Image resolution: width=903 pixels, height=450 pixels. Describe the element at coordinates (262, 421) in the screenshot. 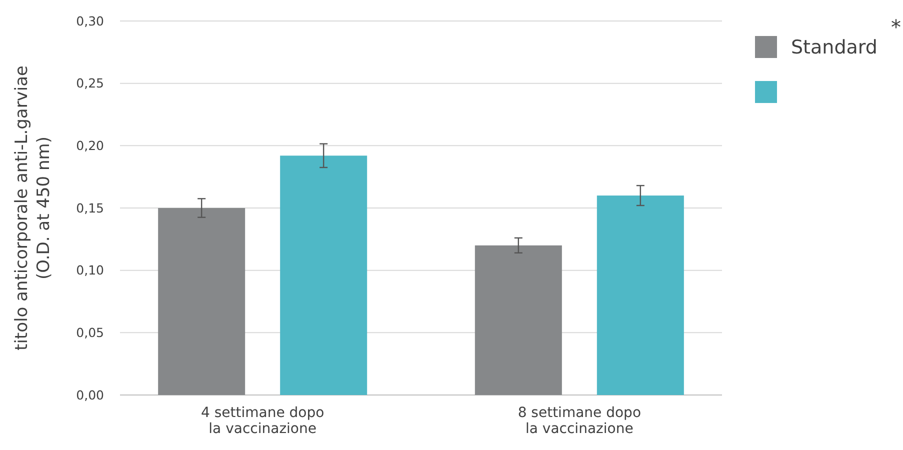

I see `x-tick-label: 4 settimane dopo la vaccinazione` at that location.